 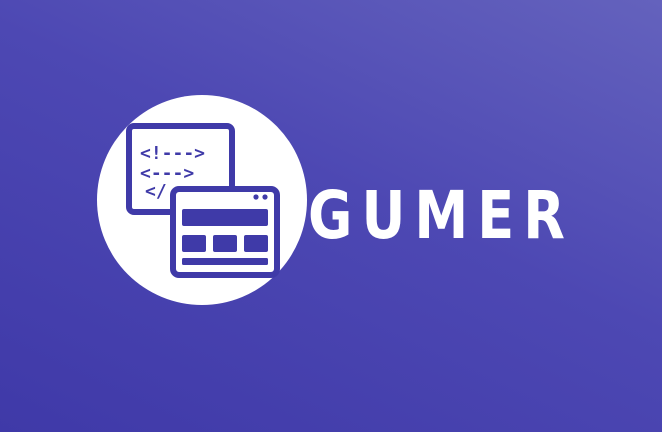 I want to click on code-line-2: <--->, so click(x=167, y=173).